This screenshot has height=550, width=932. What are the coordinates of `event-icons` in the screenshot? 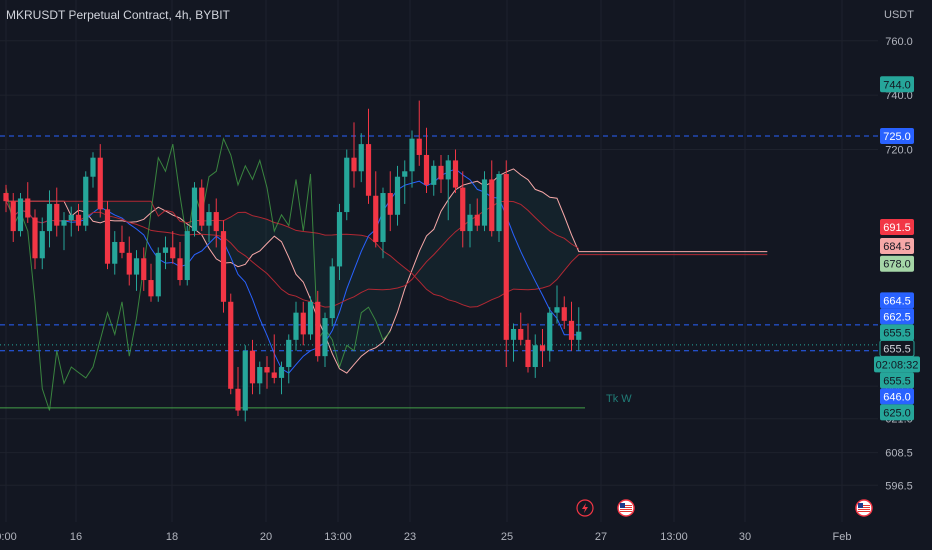 It's located at (724, 508).